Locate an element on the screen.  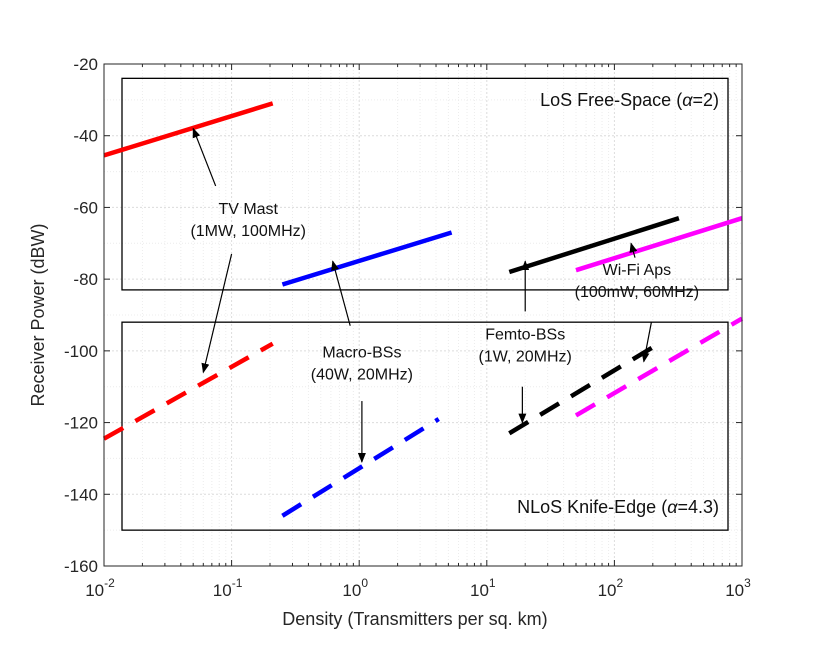
region-label-text: LoS Free-Space ( is located at coordinates (611, 100).